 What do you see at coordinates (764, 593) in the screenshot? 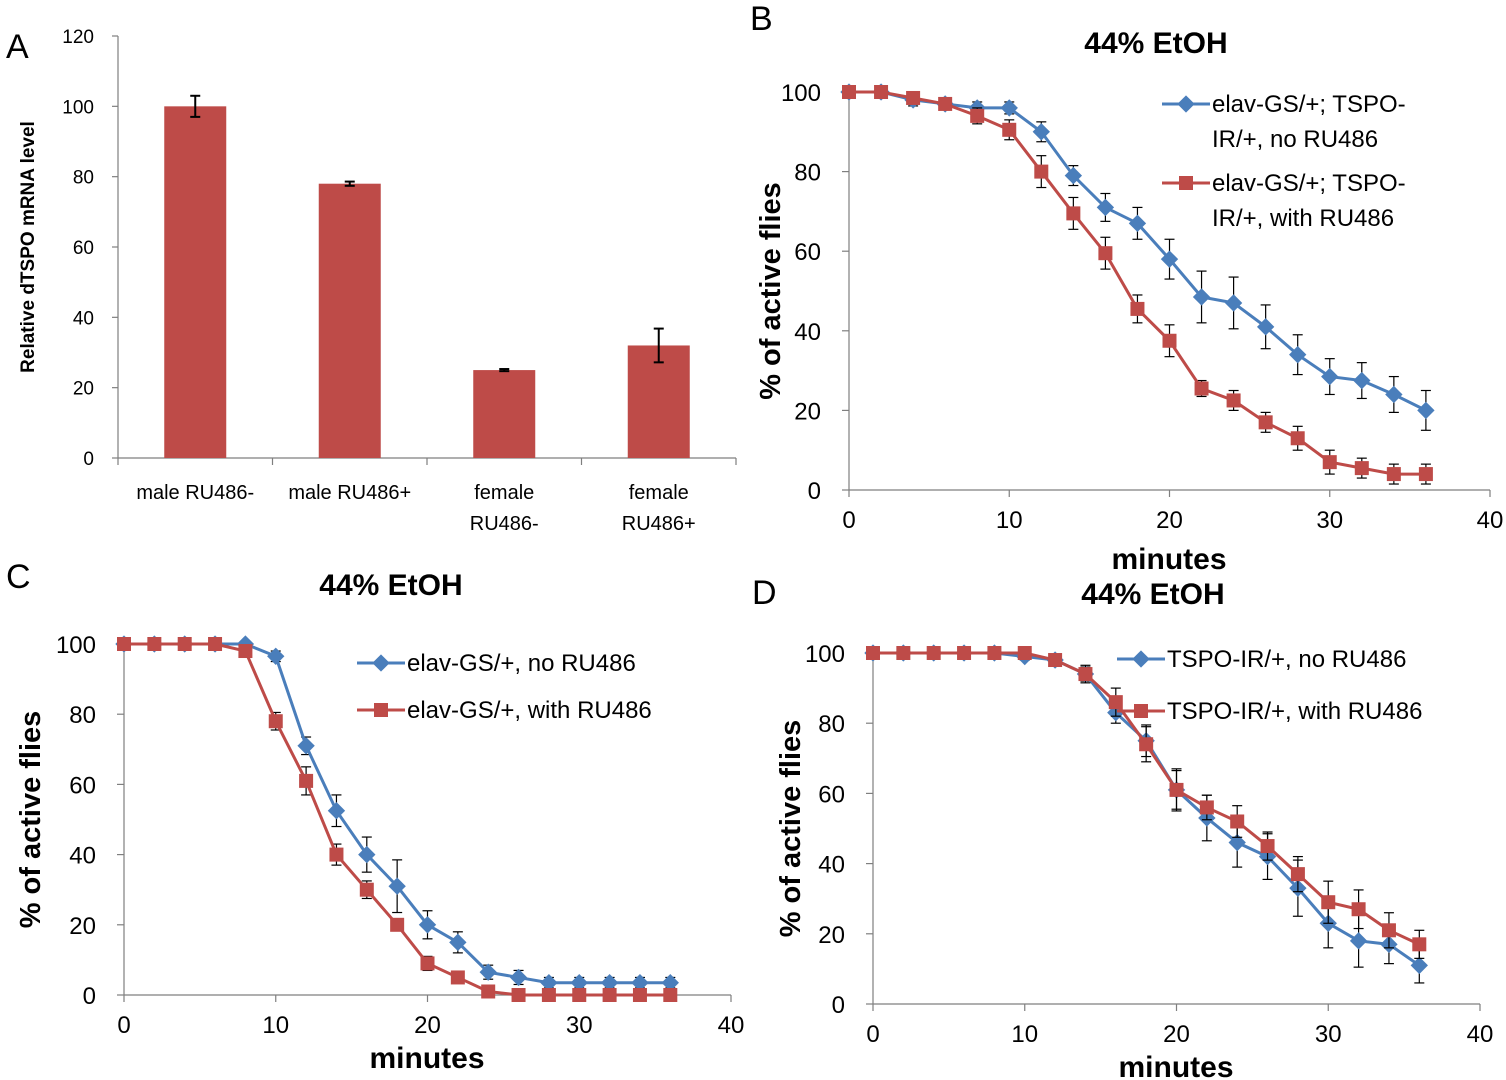
I see `panel-letter: D` at bounding box center [764, 593].